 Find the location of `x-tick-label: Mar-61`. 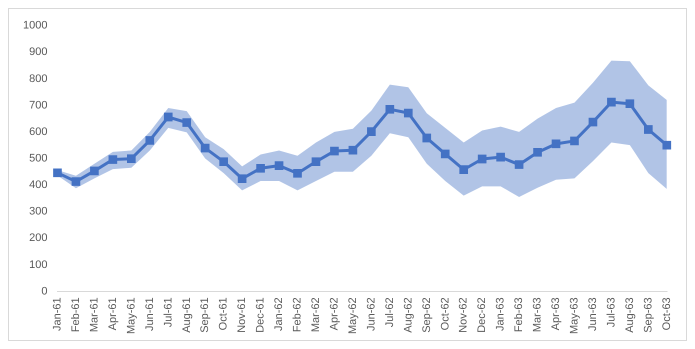

x-tick-label: Mar-61 is located at coordinates (94, 314).